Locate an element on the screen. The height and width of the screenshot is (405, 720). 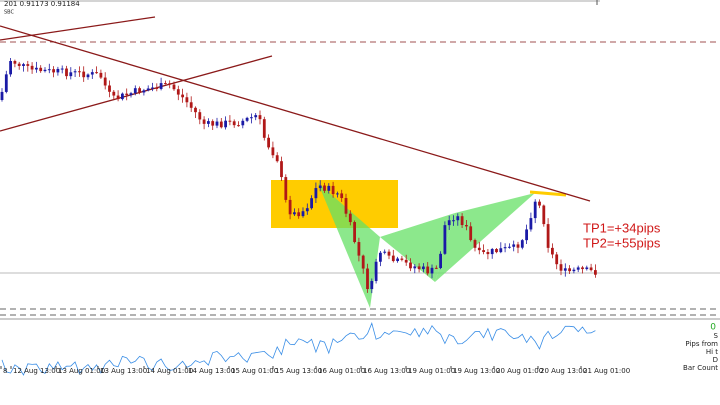
x-axis-label: 13 Aug 01:00 is located at coordinates (81, 371).